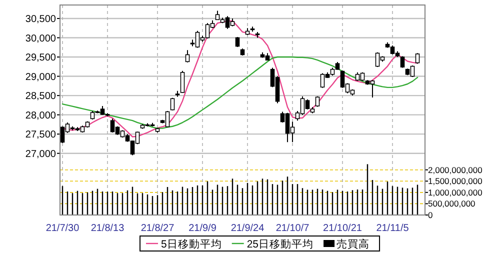  I want to click on x-tick-label: 21/9/9, so click(202, 228).